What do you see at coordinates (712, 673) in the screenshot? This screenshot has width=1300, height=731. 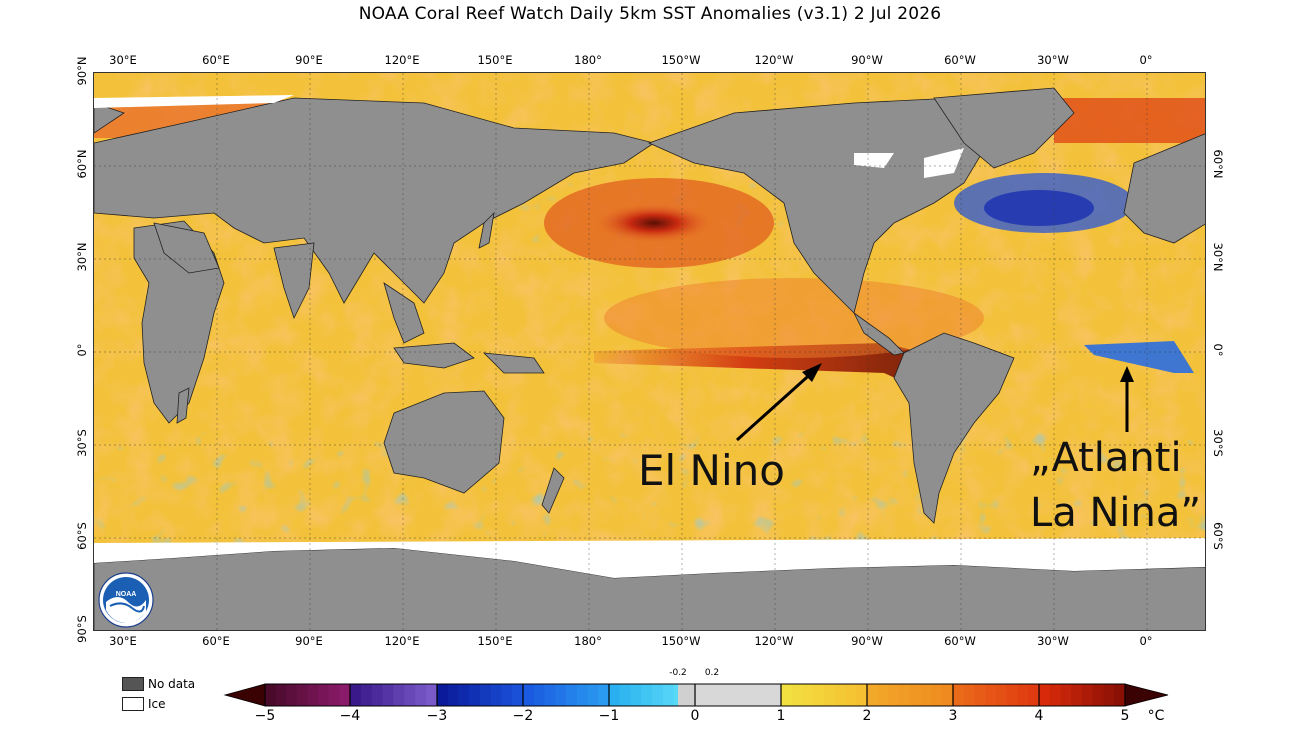 I see `colorbar-small-tick-pos: 0.2` at bounding box center [712, 673].